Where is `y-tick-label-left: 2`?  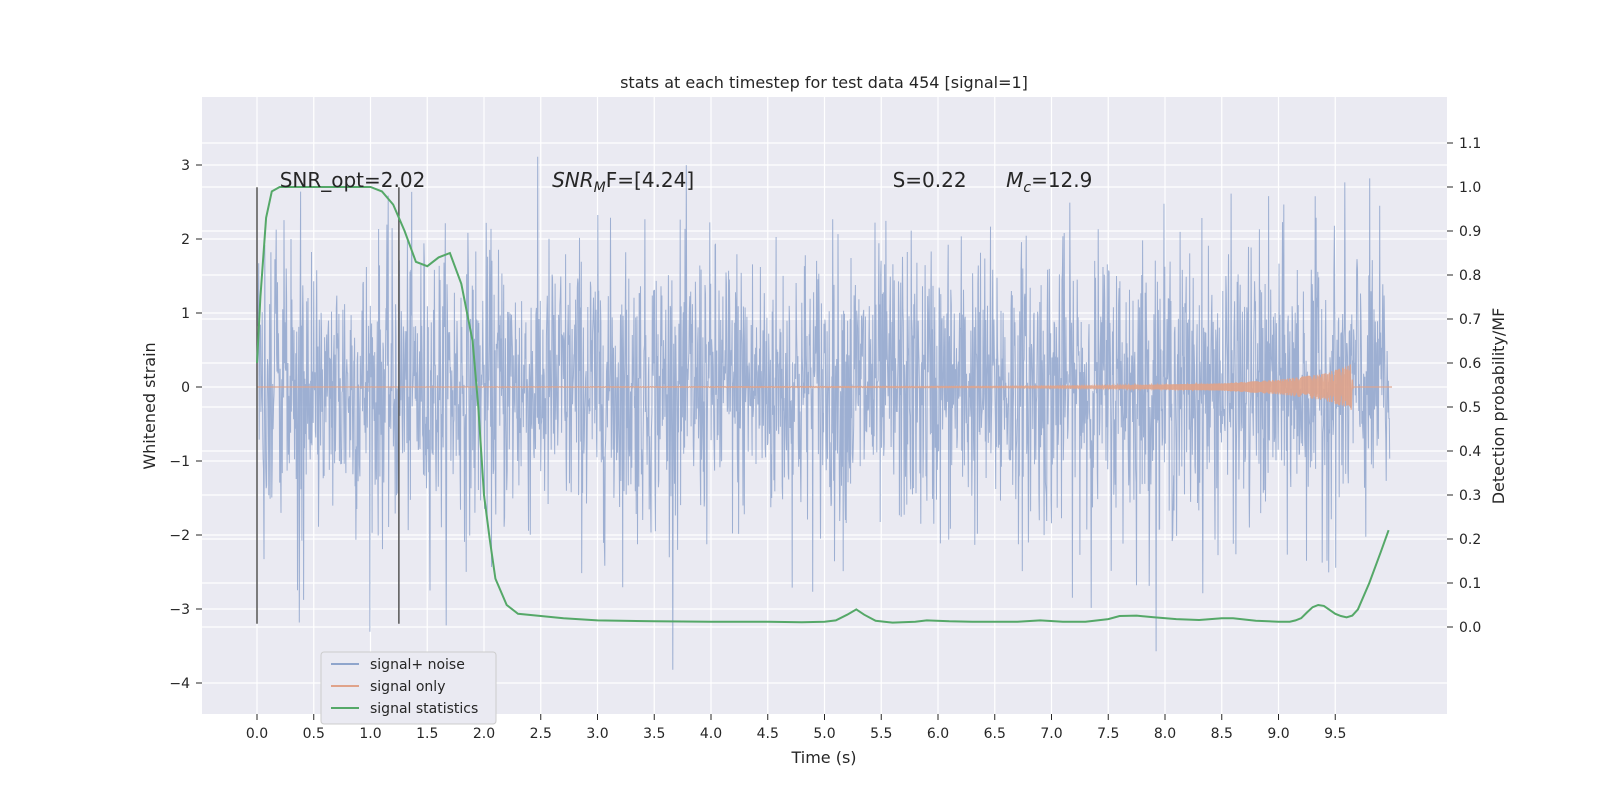
y-tick-label-left: 2 is located at coordinates (185, 240).